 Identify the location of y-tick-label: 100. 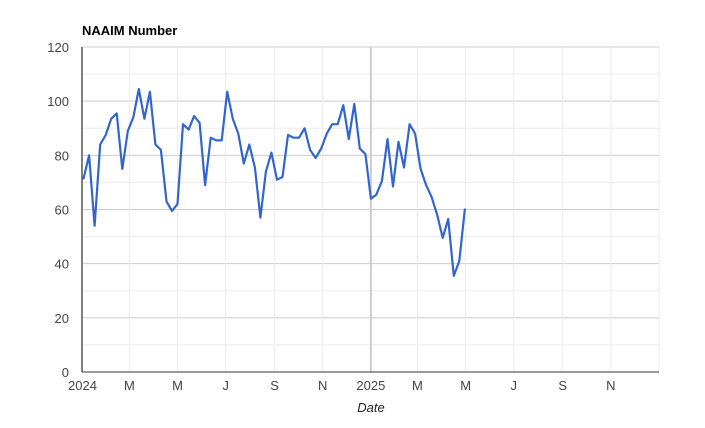
(58, 101).